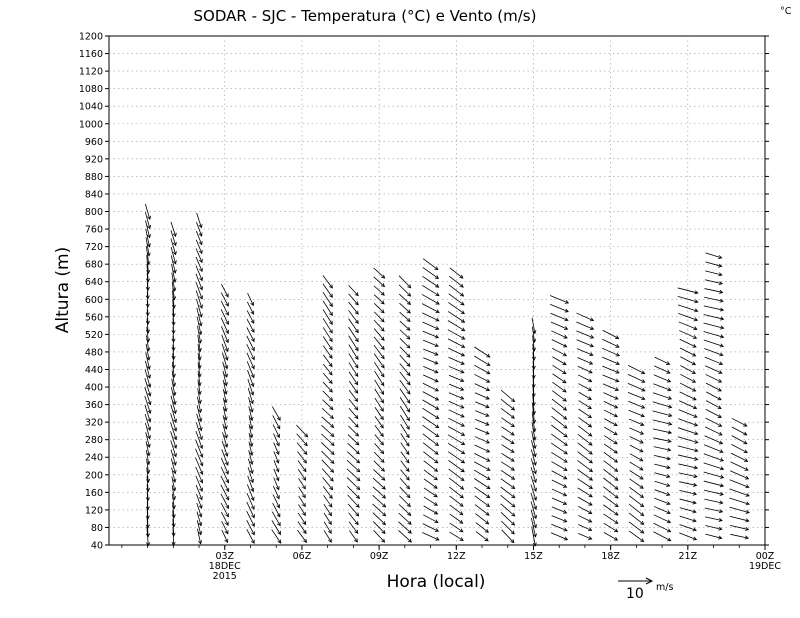 The width and height of the screenshot is (800, 618). Describe the element at coordinates (94, 317) in the screenshot. I see `y-tick-label: 560` at that location.